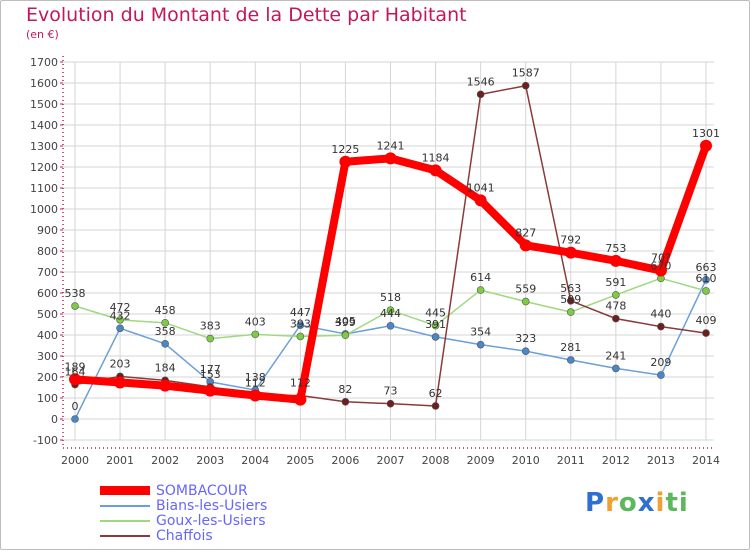 The width and height of the screenshot is (750, 550). Describe the element at coordinates (390, 297) in the screenshot. I see `data-label: 518` at that location.